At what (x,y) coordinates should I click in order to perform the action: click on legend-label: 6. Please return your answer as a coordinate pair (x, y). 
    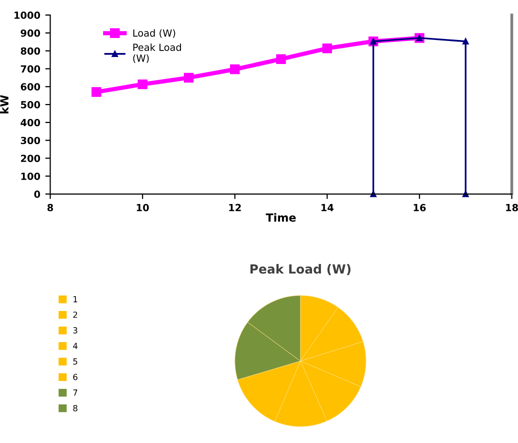
    Looking at the image, I should click on (75, 377).